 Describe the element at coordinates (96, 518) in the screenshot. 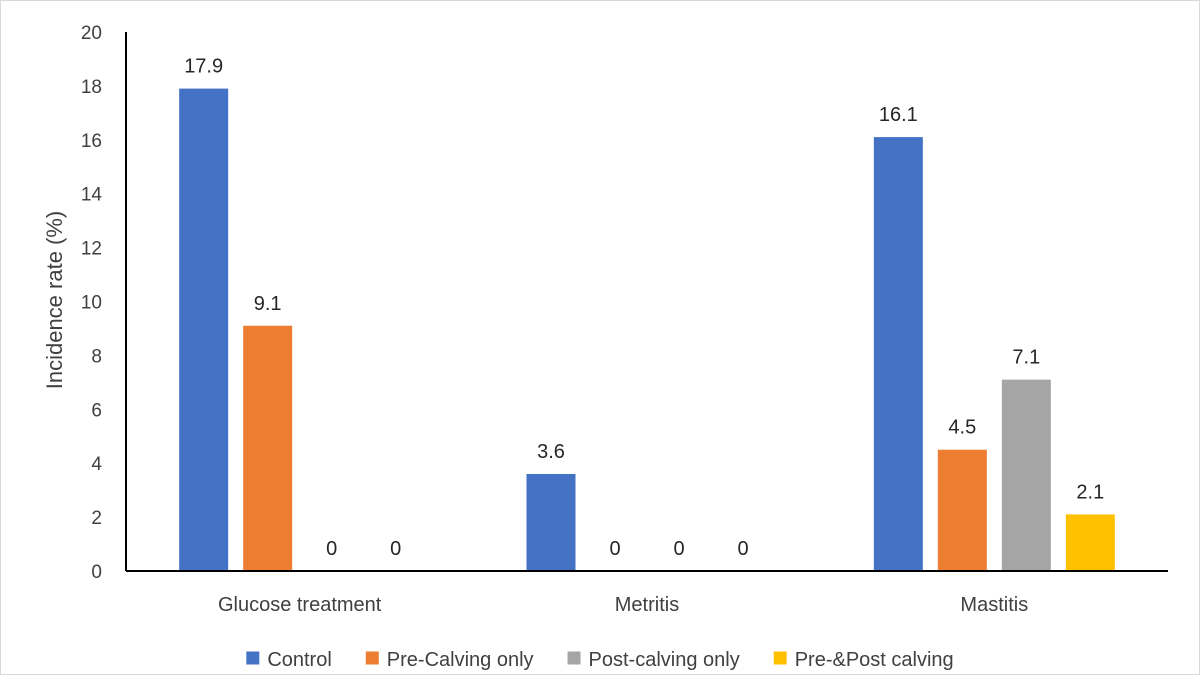

I see `y-tick-label: 2` at that location.